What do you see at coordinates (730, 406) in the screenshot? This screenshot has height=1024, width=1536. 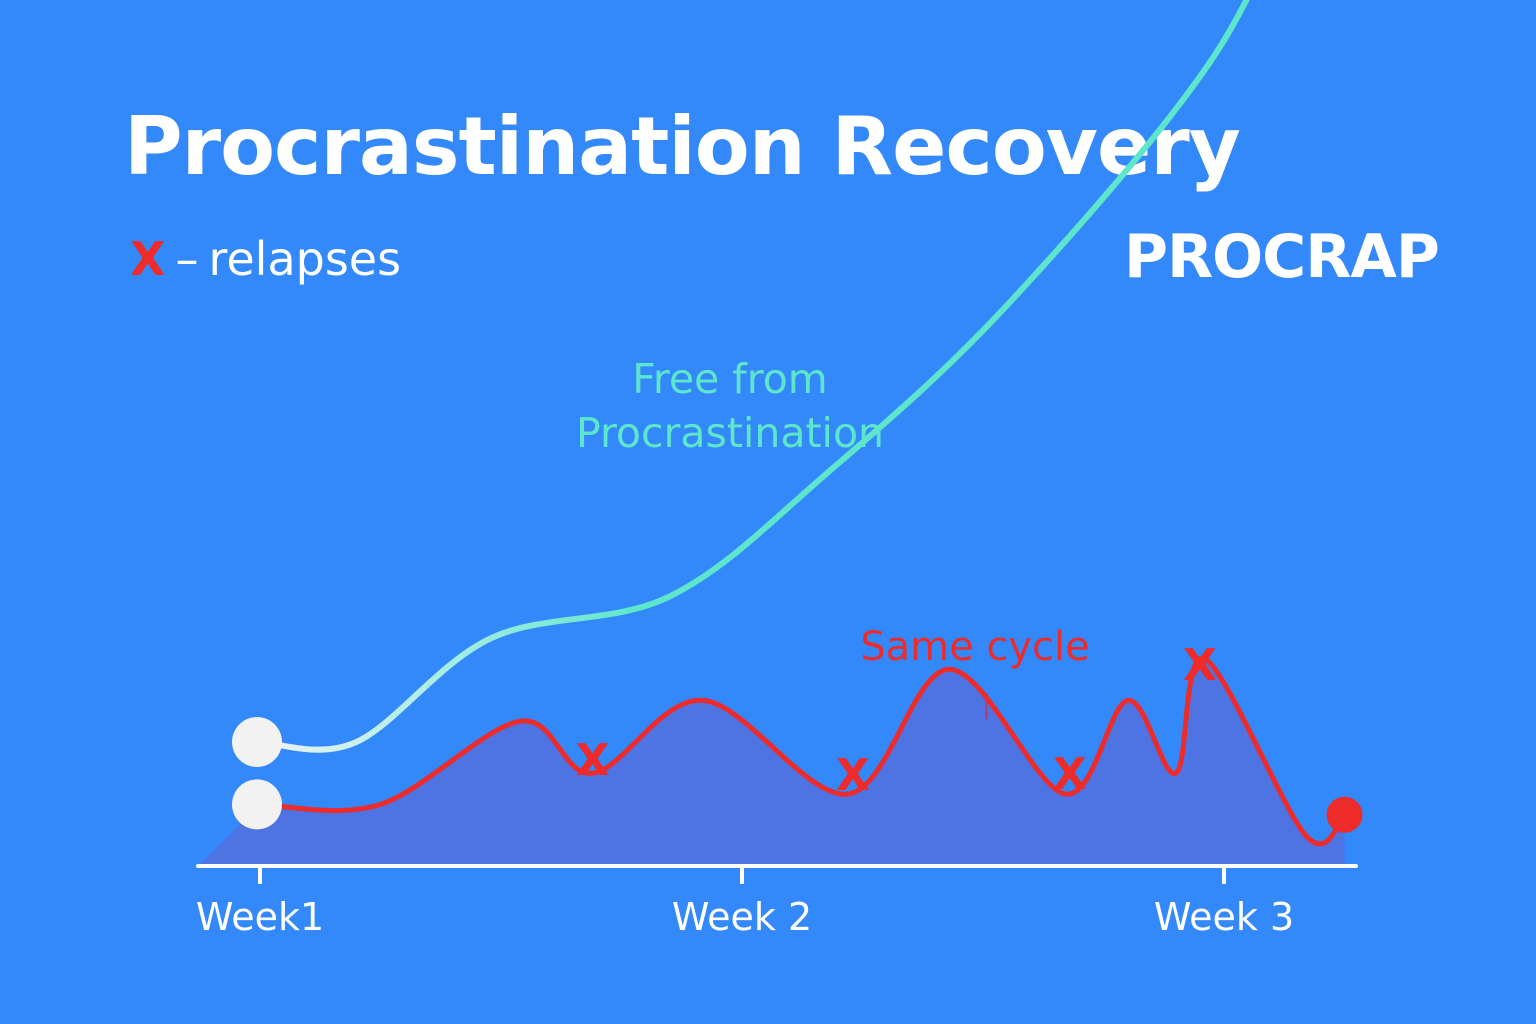 I see `series-label-free: Free from Procrastination` at bounding box center [730, 406].